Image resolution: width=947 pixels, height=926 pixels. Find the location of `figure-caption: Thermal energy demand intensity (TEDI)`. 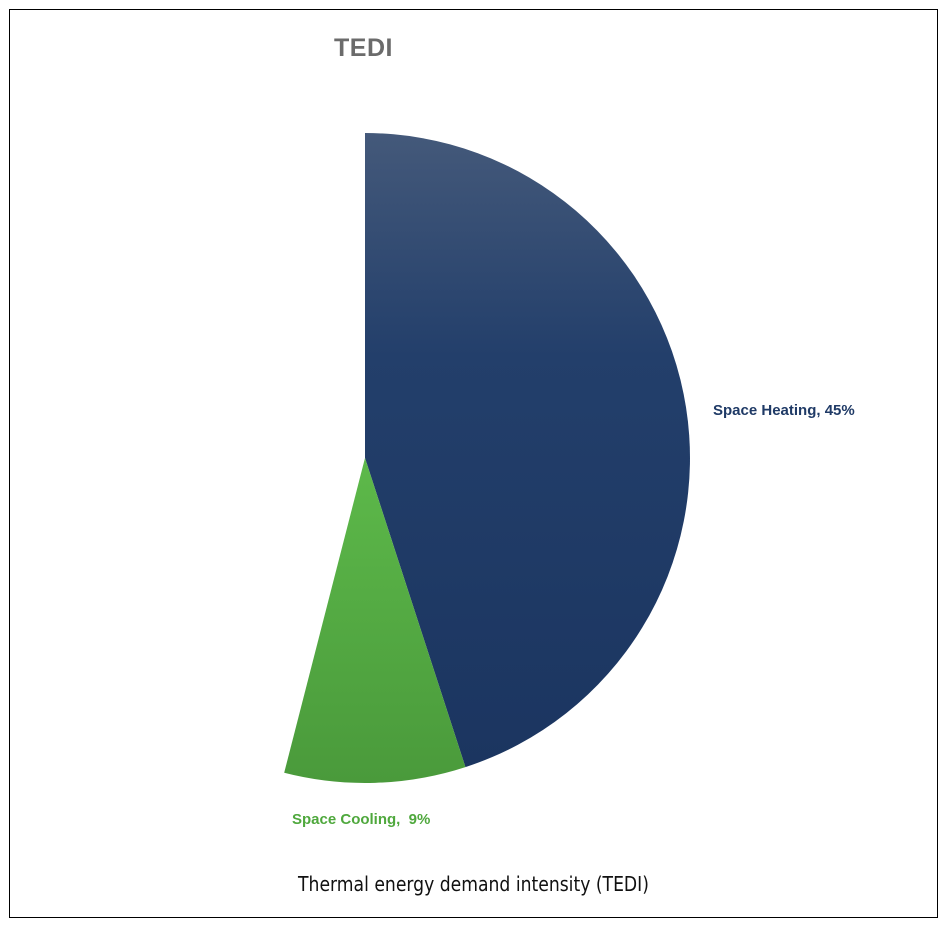

figure-caption: Thermal energy demand intensity (TEDI) is located at coordinates (473, 884).